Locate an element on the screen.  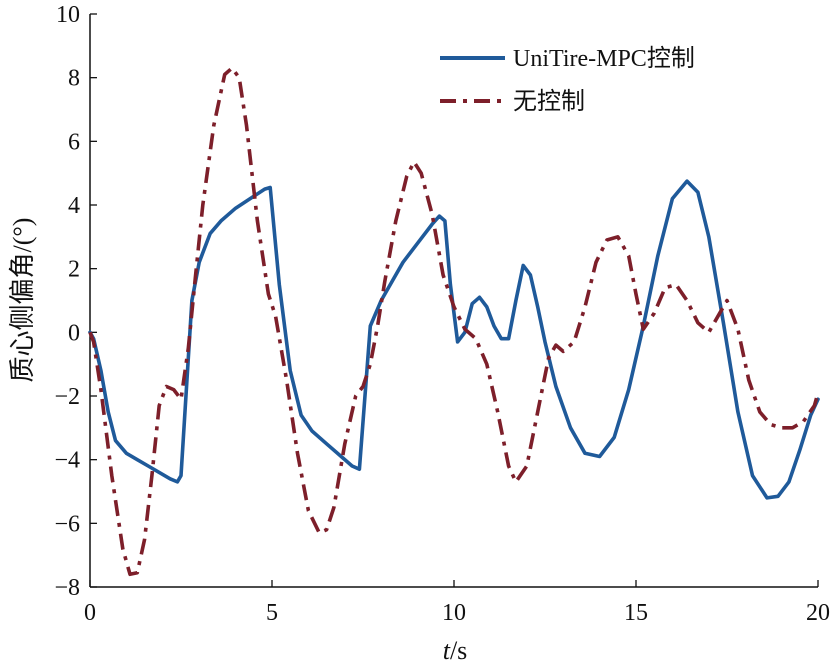
x-tick-label: 0 is located at coordinates (90, 613).